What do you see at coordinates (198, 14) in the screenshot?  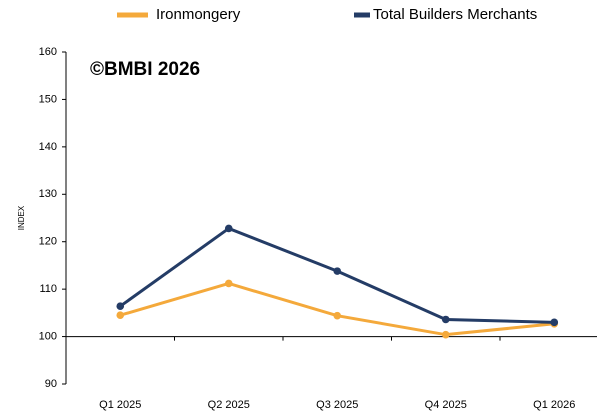 I see `legend-label: Ironmongery` at bounding box center [198, 14].